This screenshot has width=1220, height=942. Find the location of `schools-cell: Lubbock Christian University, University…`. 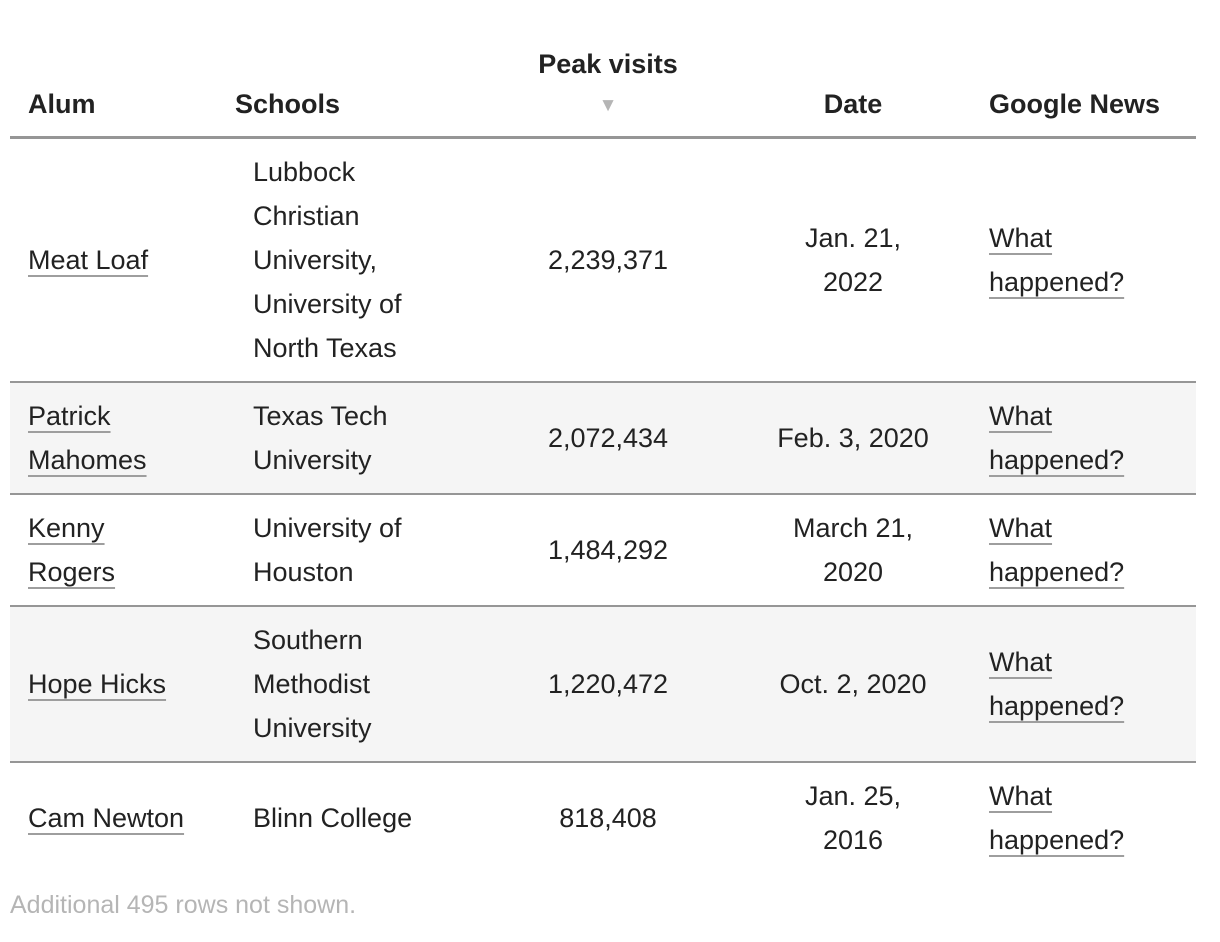

schools-cell: Lubbock Christian University, University… is located at coordinates (327, 260).